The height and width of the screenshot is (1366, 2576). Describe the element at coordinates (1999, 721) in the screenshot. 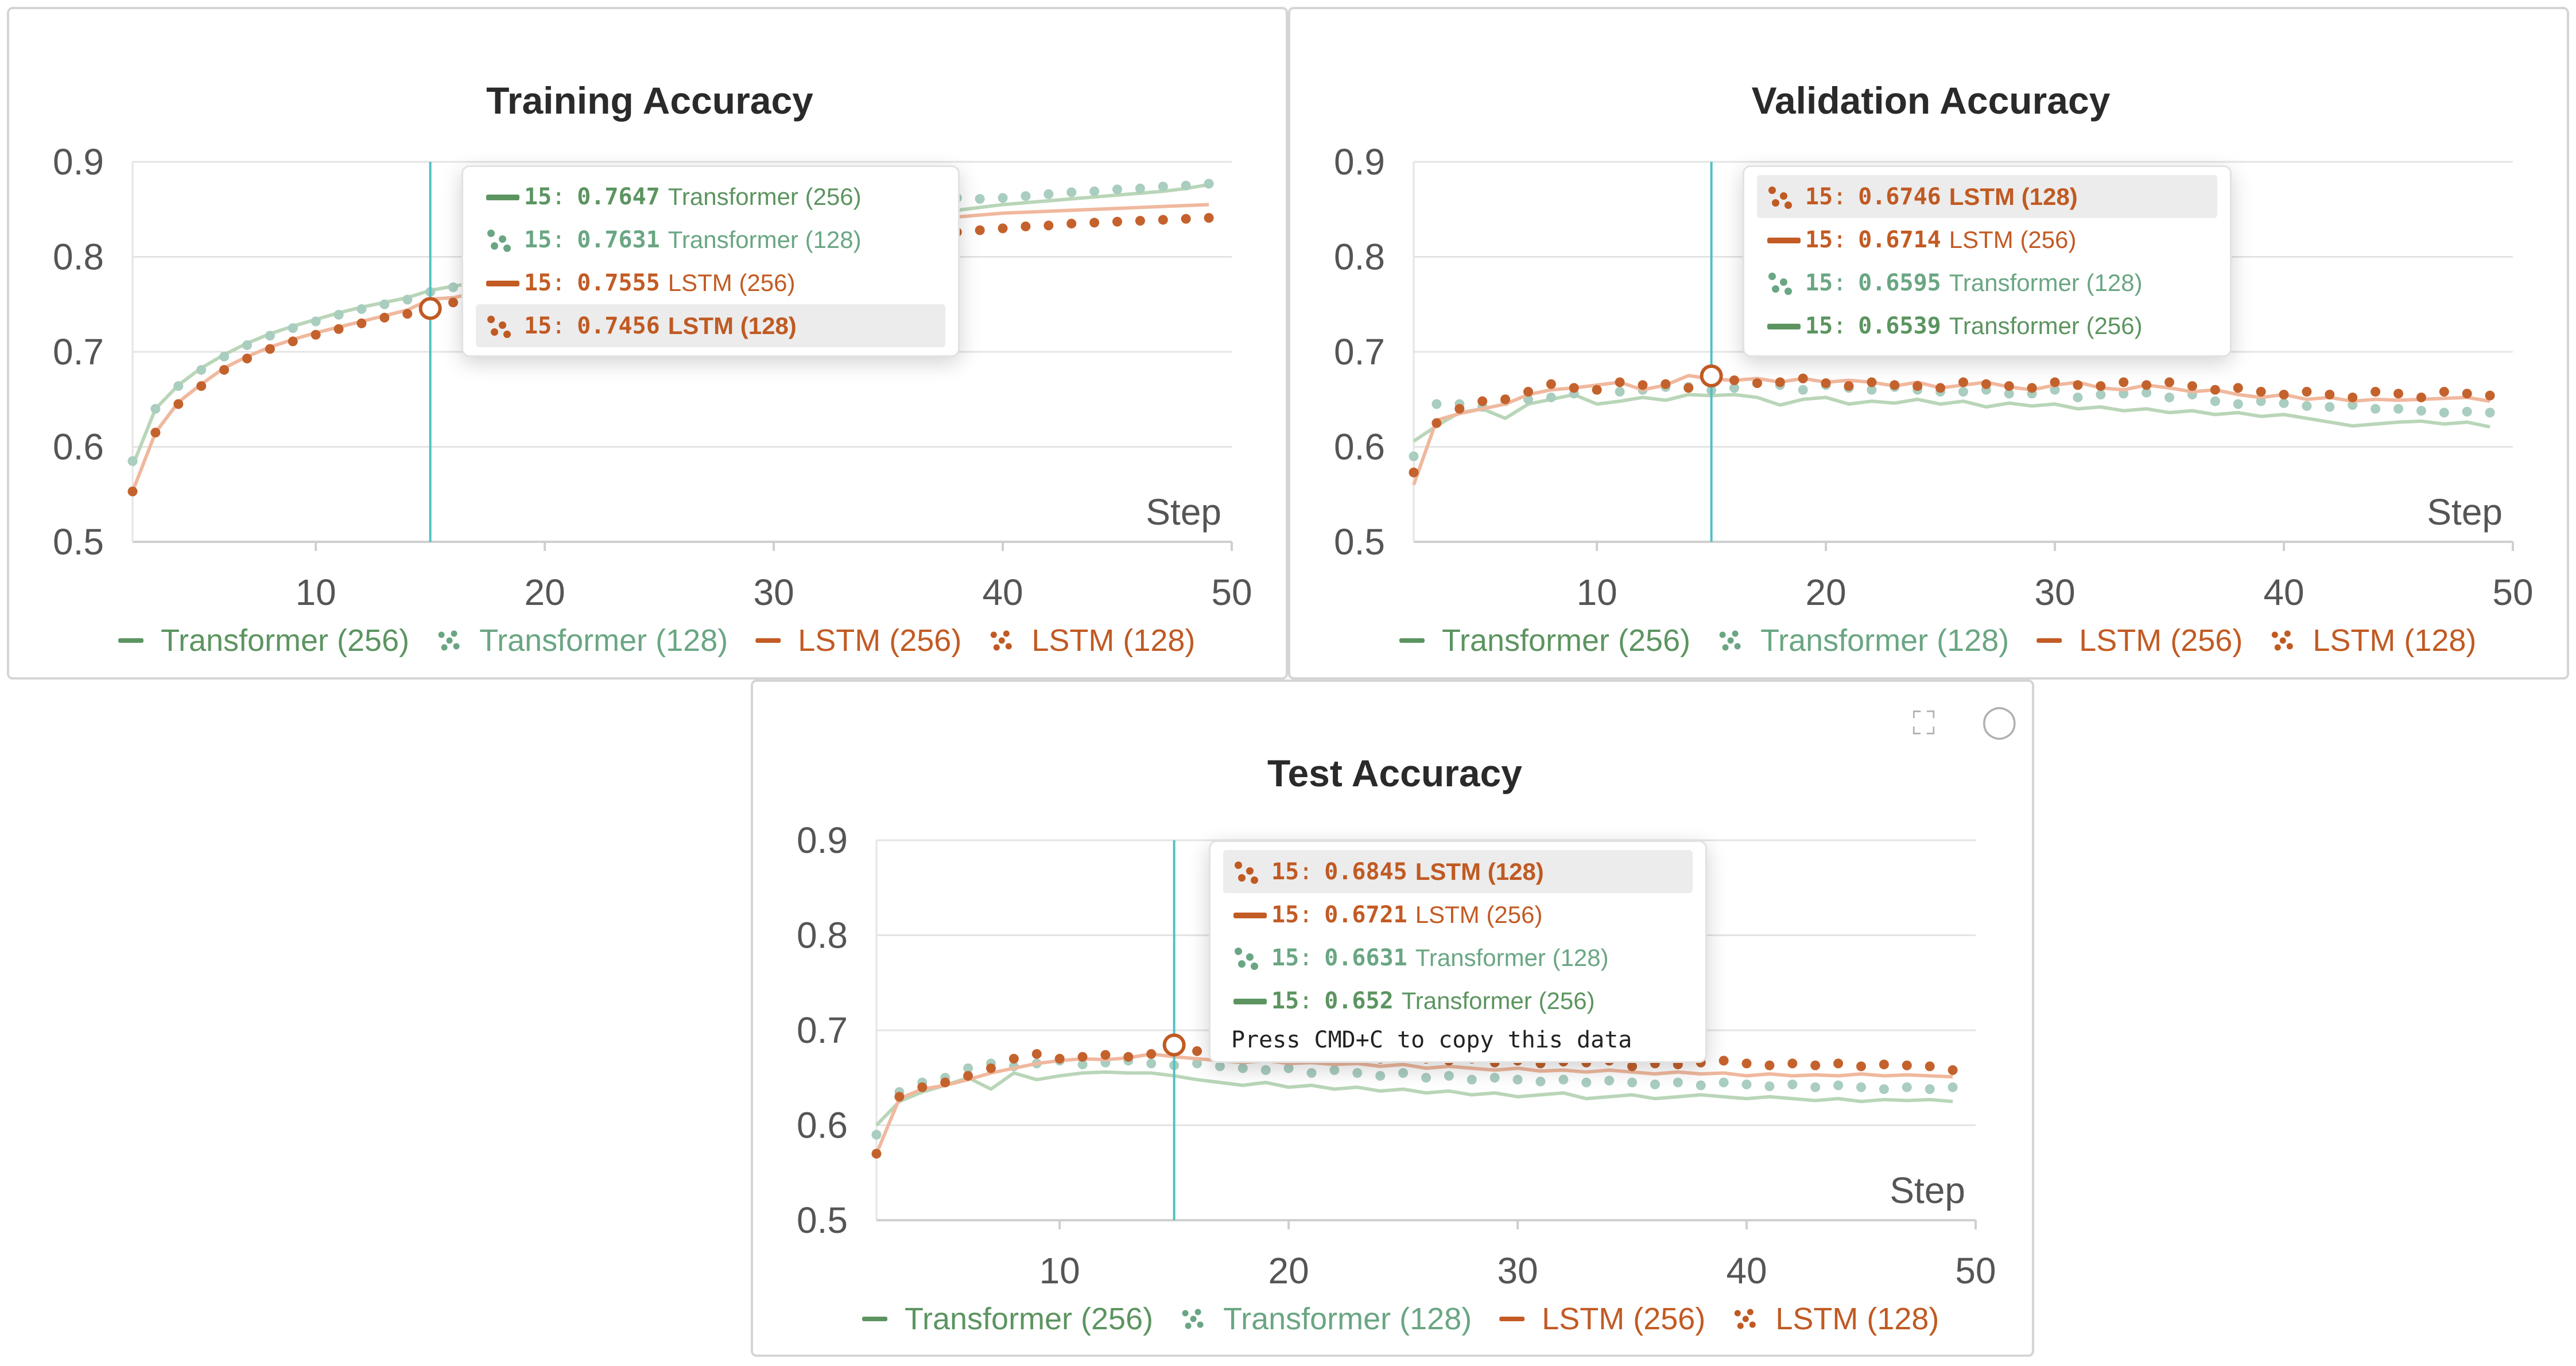

I see `comment-icon: ◯` at that location.